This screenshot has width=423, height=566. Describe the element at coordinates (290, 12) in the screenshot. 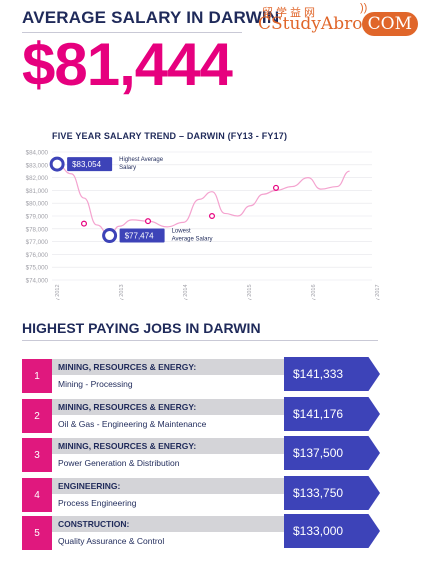

I see `watermark-chinese: 留学益网` at that location.